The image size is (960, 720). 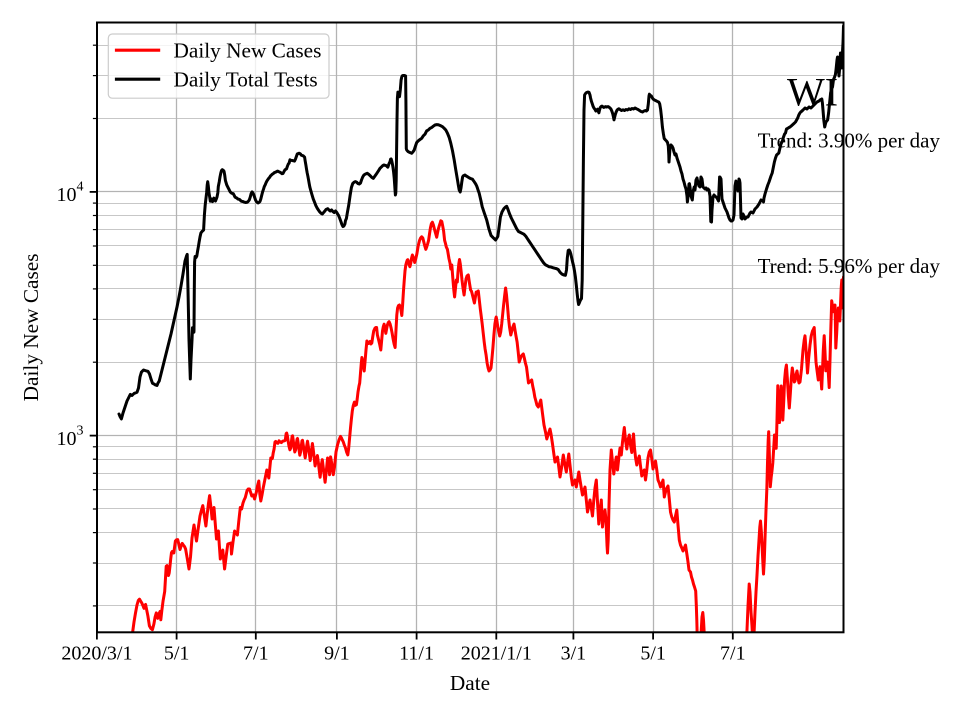 What do you see at coordinates (470, 683) in the screenshot?
I see `svg-text: Date` at bounding box center [470, 683].